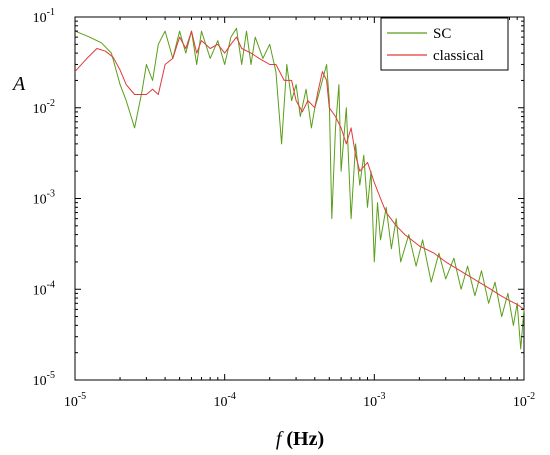 The image size is (550, 455). I want to click on y-tick-label: 10⁻⁴, so click(44, 288).